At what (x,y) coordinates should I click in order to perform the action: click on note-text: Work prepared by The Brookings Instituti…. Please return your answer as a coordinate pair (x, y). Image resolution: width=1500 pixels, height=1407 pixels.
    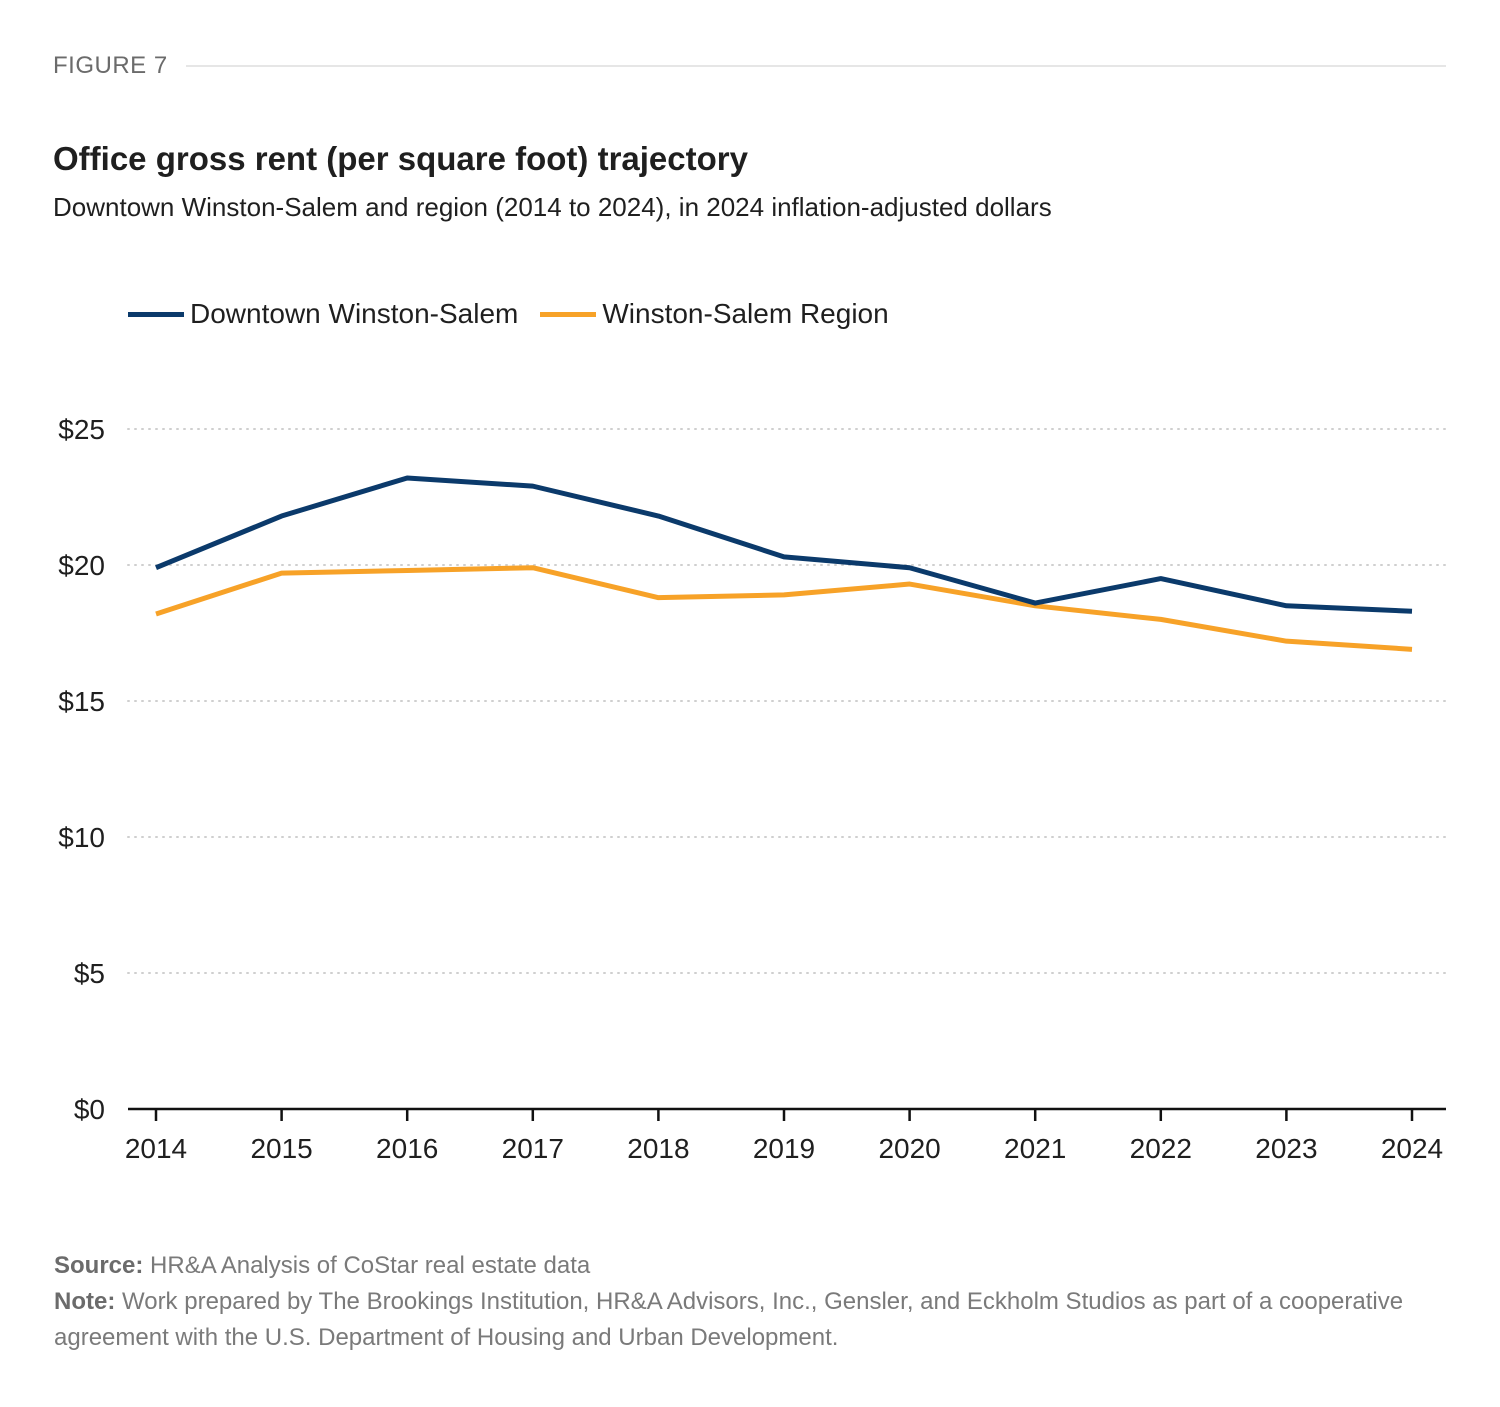
    Looking at the image, I should click on (729, 1319).